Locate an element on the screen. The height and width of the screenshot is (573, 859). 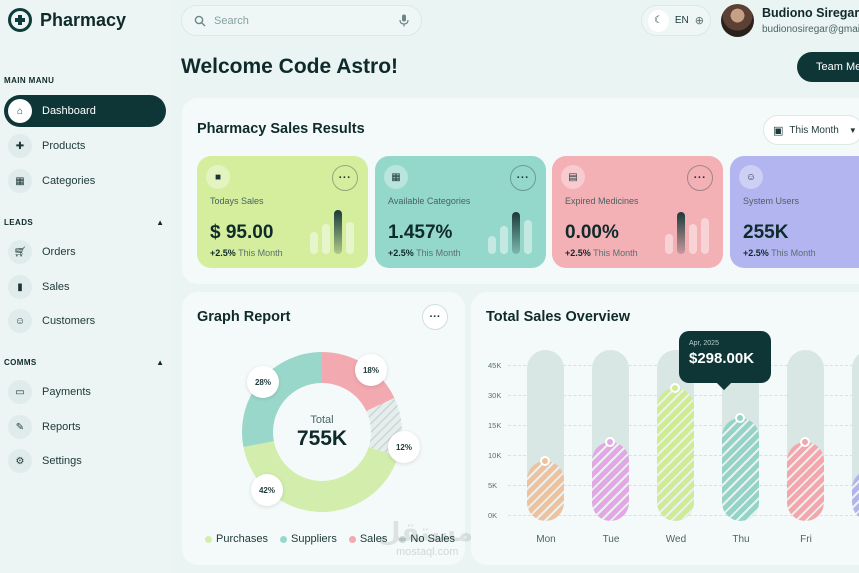
column-sat is located at coordinates (855, 435).